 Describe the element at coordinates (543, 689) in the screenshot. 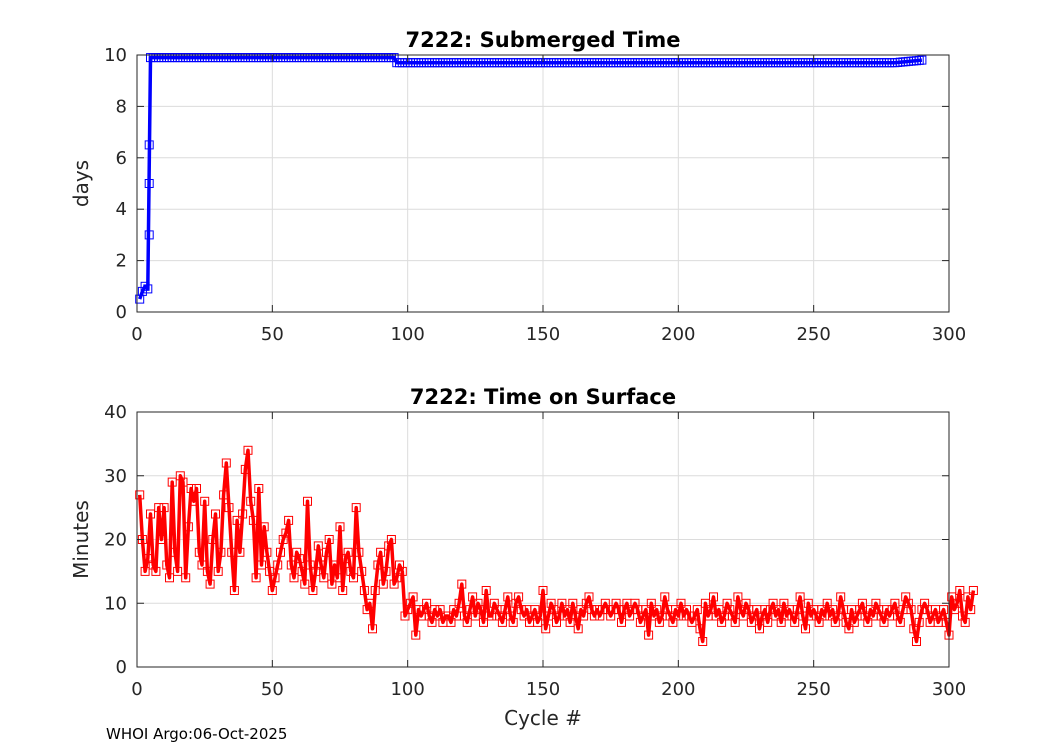

I see `surface-x-tick-label: 150` at that location.